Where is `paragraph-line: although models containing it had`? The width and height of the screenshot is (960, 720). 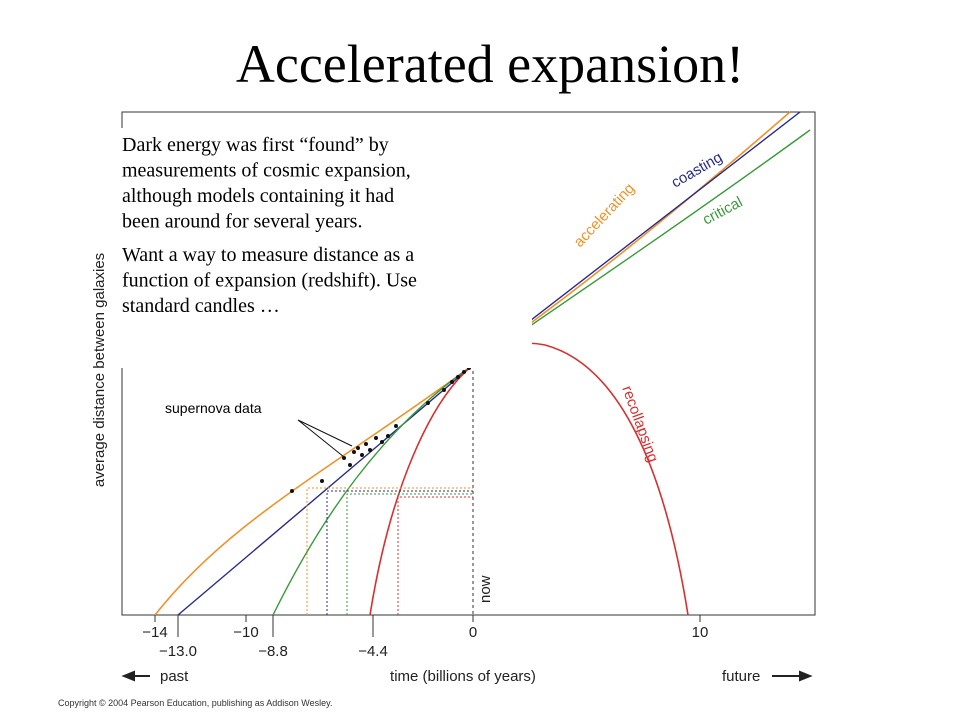
paragraph-line: although models containing it had is located at coordinates (258, 196).